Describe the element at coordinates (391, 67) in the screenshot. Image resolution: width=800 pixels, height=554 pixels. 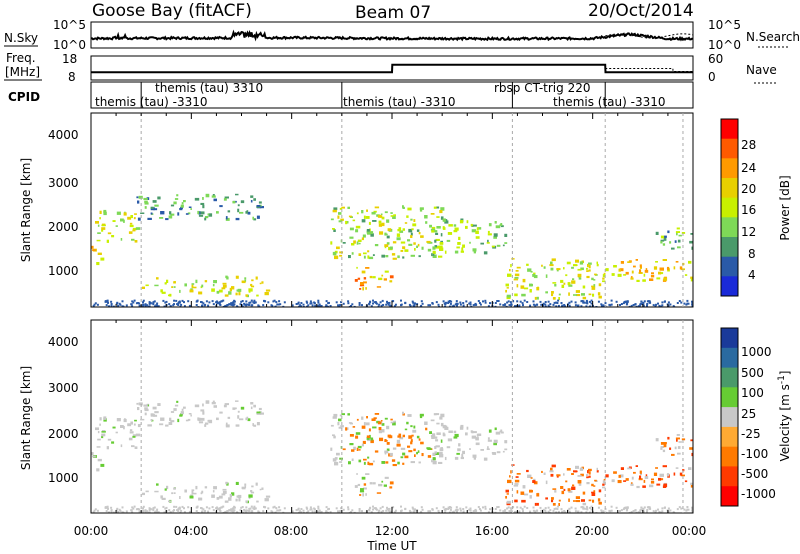
I see `freq-panel: Freq. [MHz] 18 8 60 0 Nave` at that location.